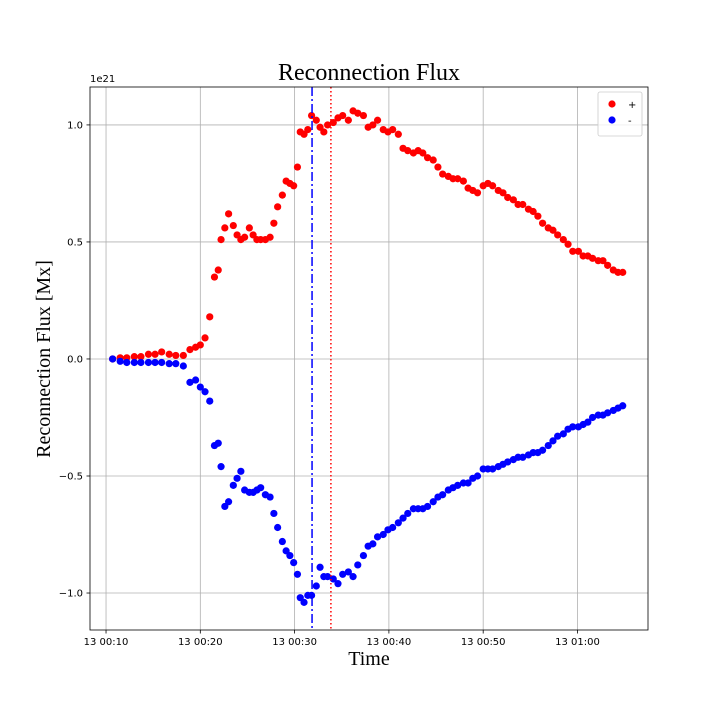 The image size is (720, 724). I want to click on y-offset-label: 1e21, so click(102, 79).